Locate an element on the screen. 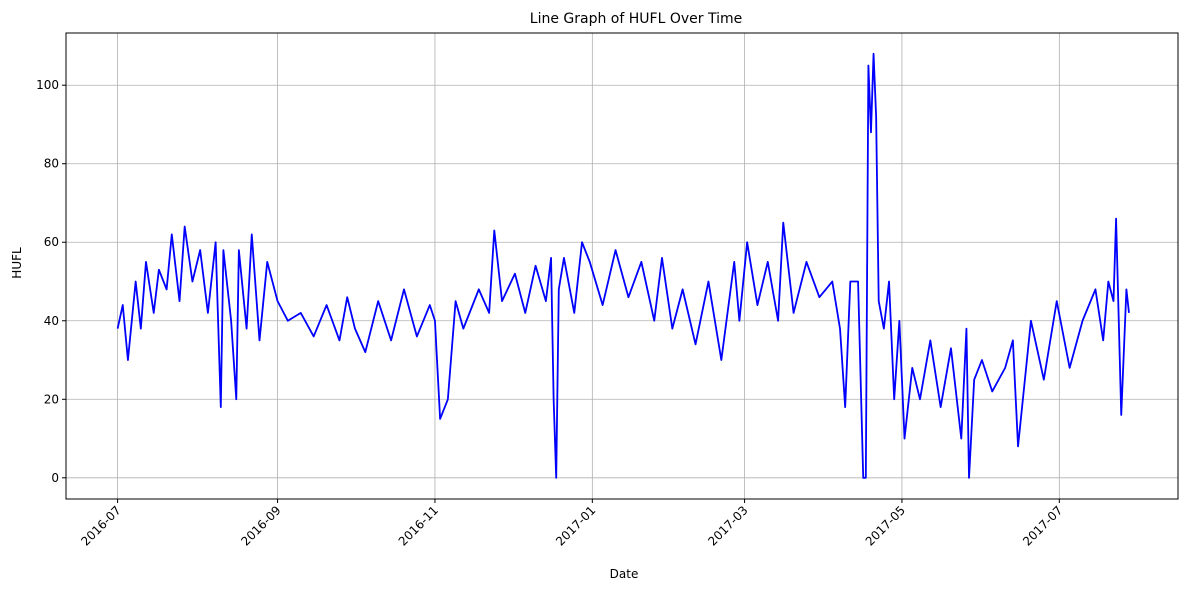 This screenshot has width=1189, height=590. y-tick-label: 0 is located at coordinates (55, 478).